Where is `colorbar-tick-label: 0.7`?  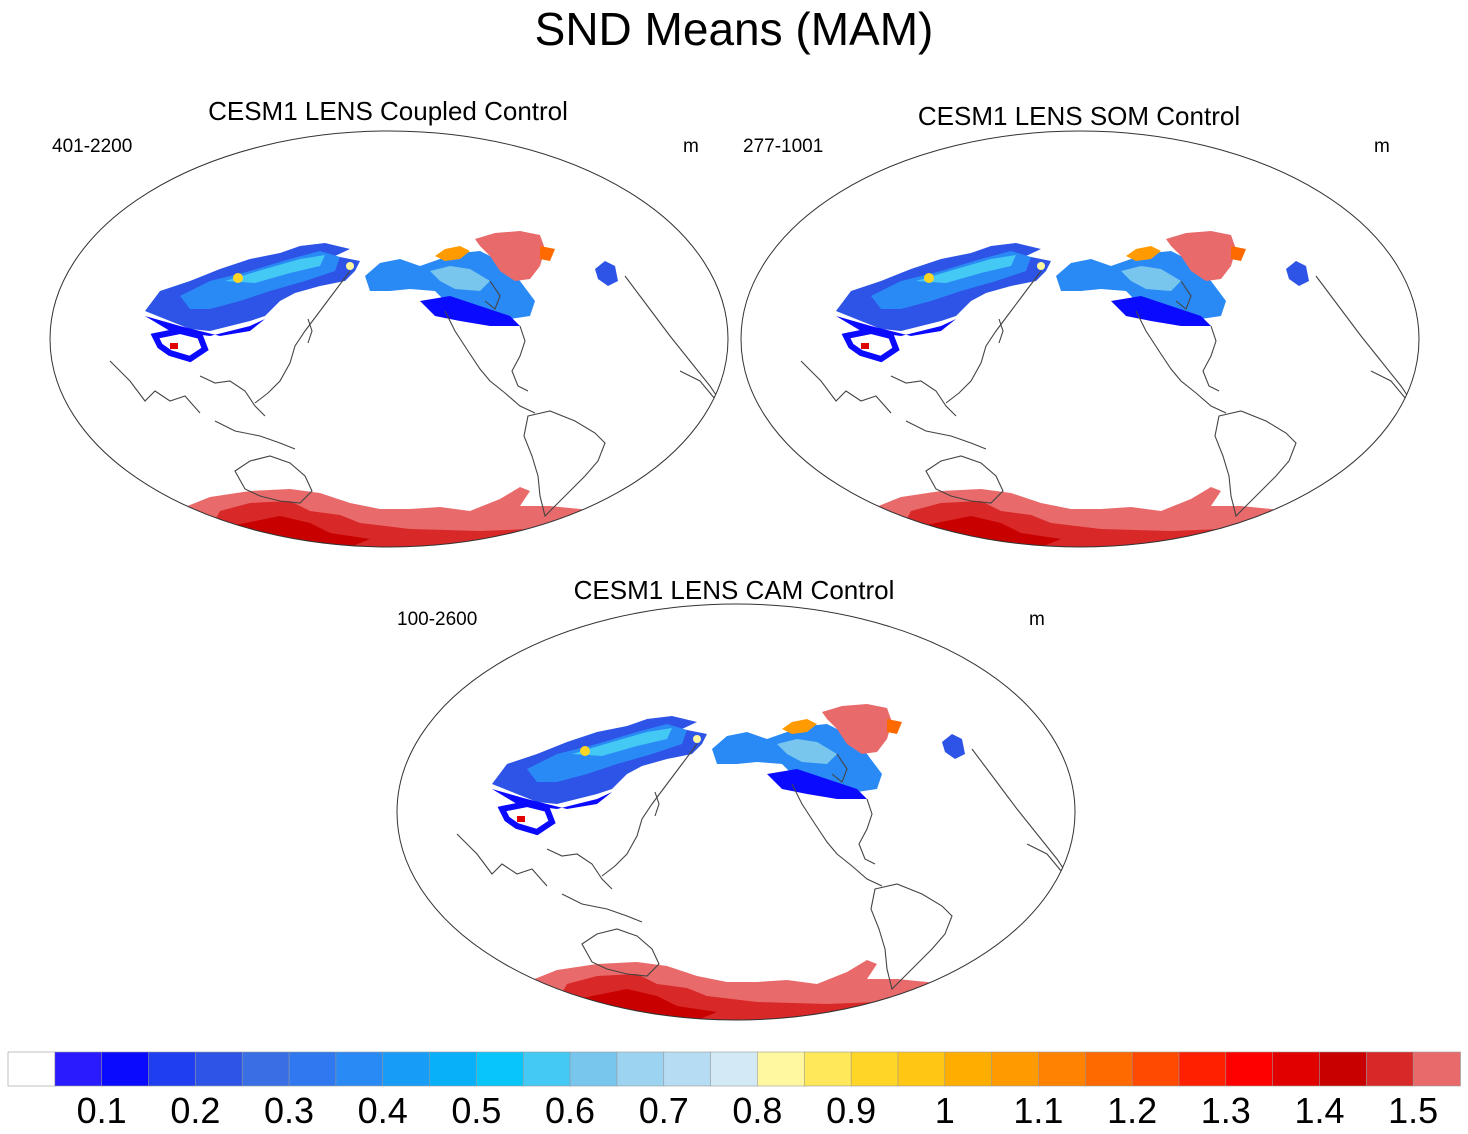
colorbar-tick-label: 0.7 is located at coordinates (663, 1110).